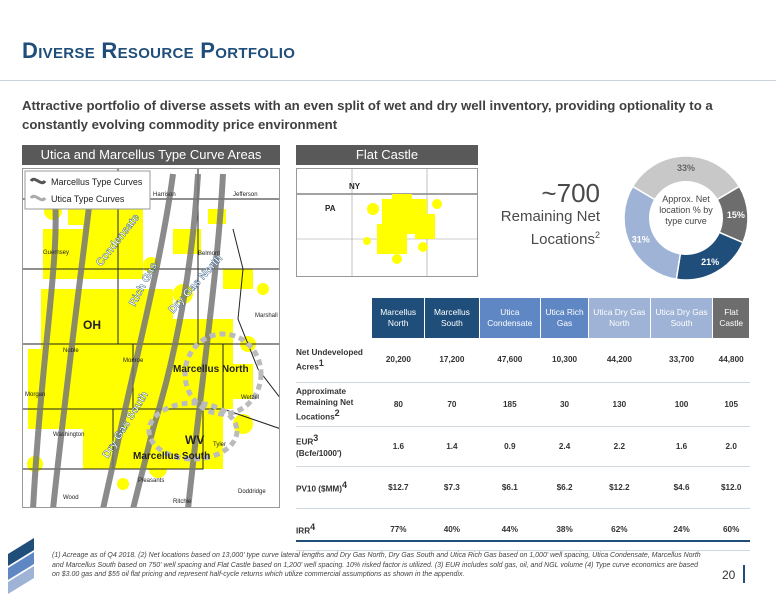 The image size is (776, 600). I want to click on svg-text: Marshall, so click(266, 316).